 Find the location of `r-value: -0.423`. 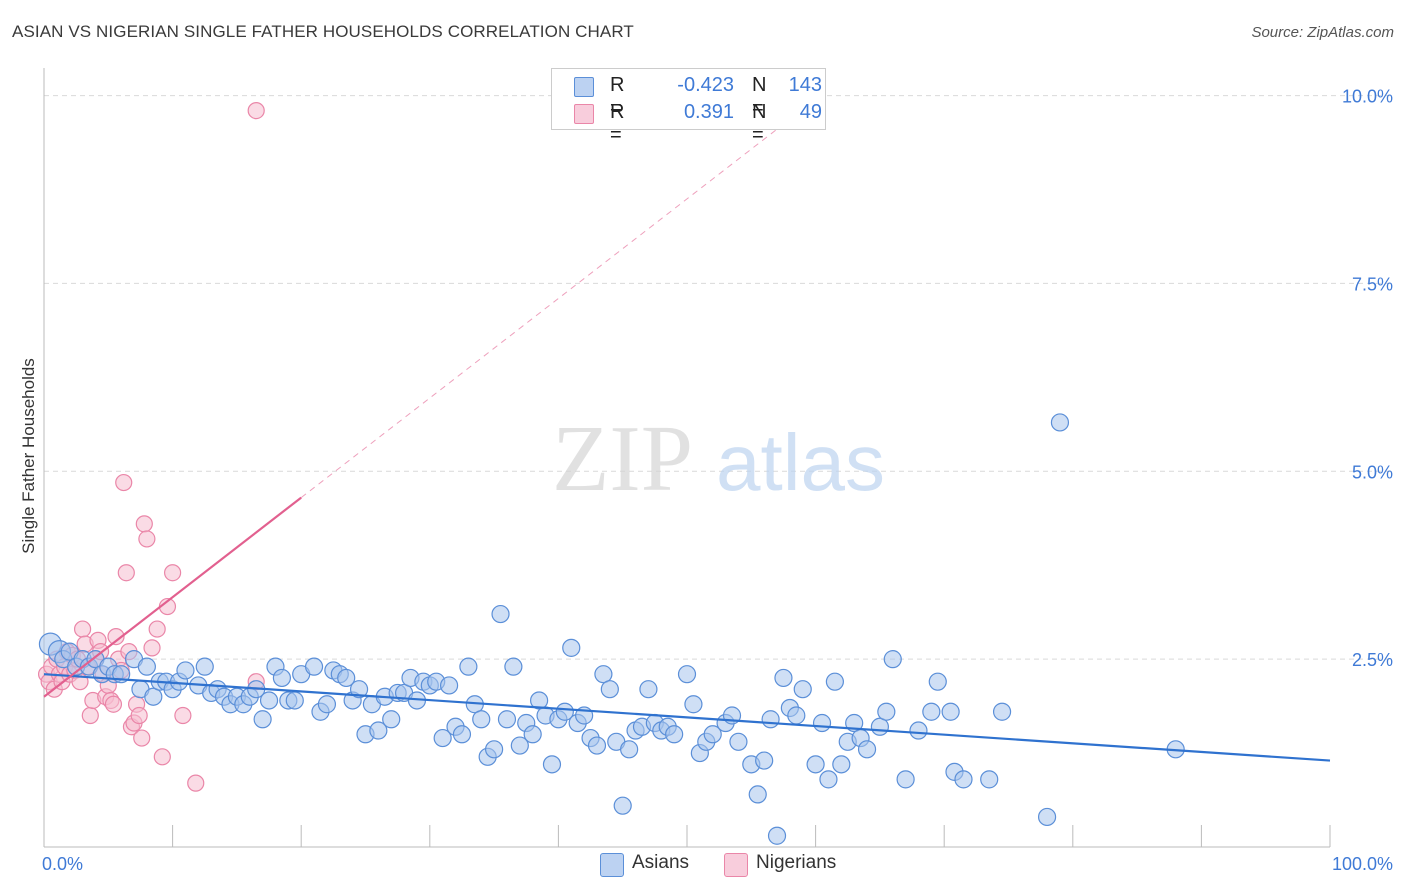

r-value: -0.423 is located at coordinates (705, 85).